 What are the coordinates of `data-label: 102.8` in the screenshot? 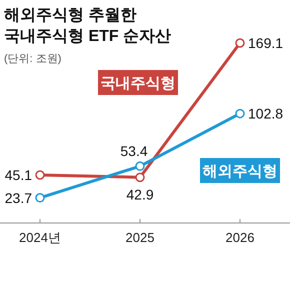 It's located at (266, 114).